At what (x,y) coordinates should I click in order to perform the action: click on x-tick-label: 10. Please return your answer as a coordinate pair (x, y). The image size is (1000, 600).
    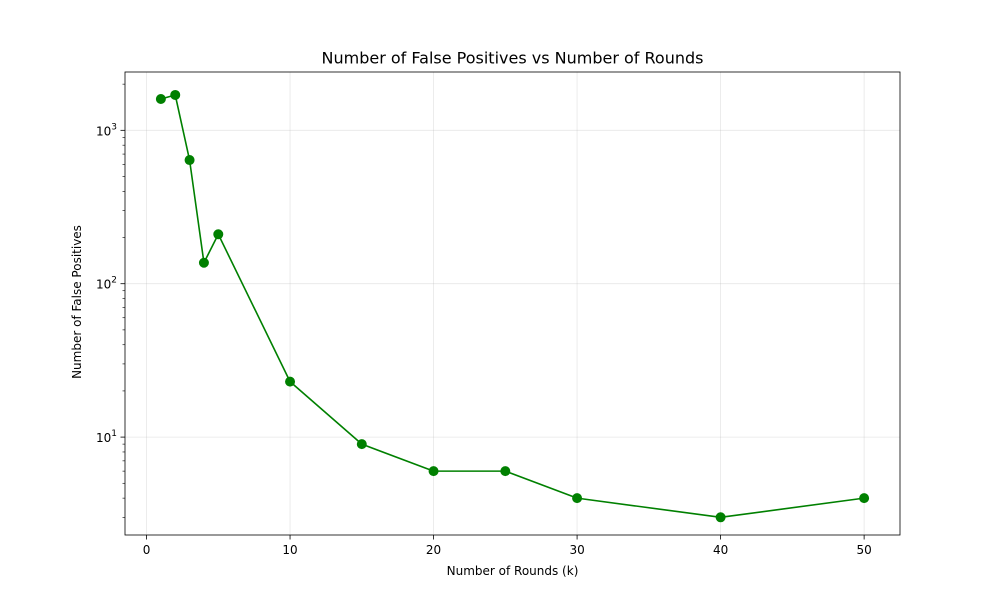
    Looking at the image, I should click on (289, 550).